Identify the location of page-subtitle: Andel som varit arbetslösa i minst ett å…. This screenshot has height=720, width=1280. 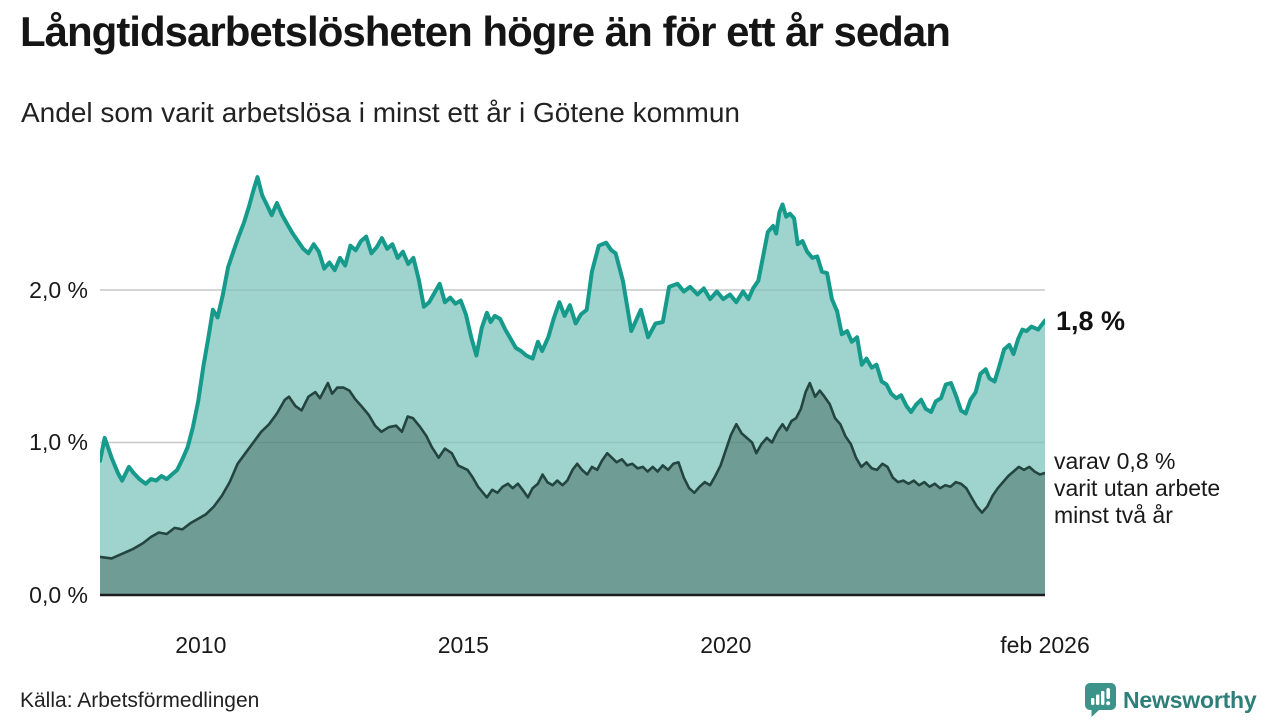
(380, 112).